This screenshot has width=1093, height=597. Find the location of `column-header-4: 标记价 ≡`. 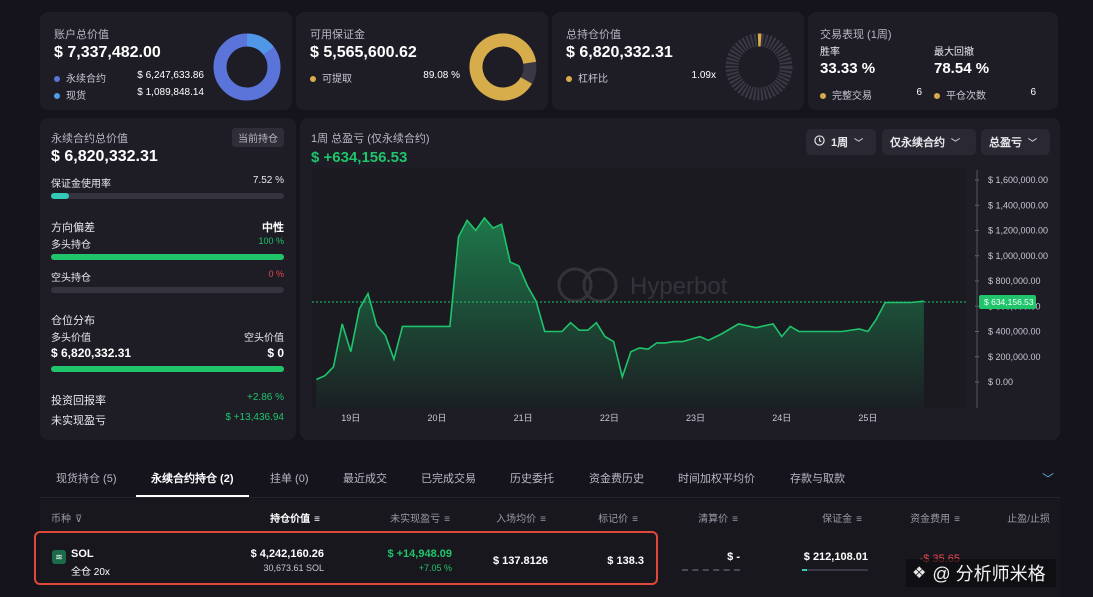

column-header-4: 标记价 ≡ is located at coordinates (599, 517).